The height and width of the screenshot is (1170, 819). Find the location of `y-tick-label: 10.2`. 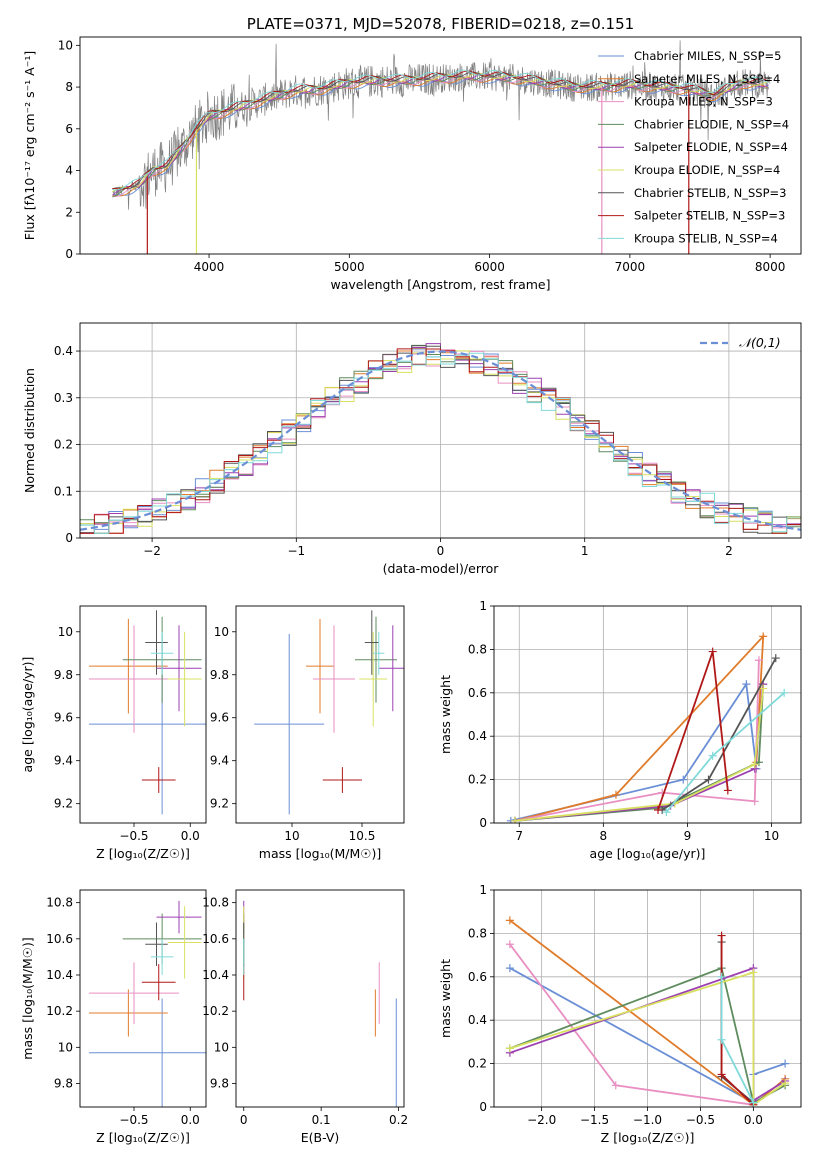

y-tick-label: 10.2 is located at coordinates (215, 1011).